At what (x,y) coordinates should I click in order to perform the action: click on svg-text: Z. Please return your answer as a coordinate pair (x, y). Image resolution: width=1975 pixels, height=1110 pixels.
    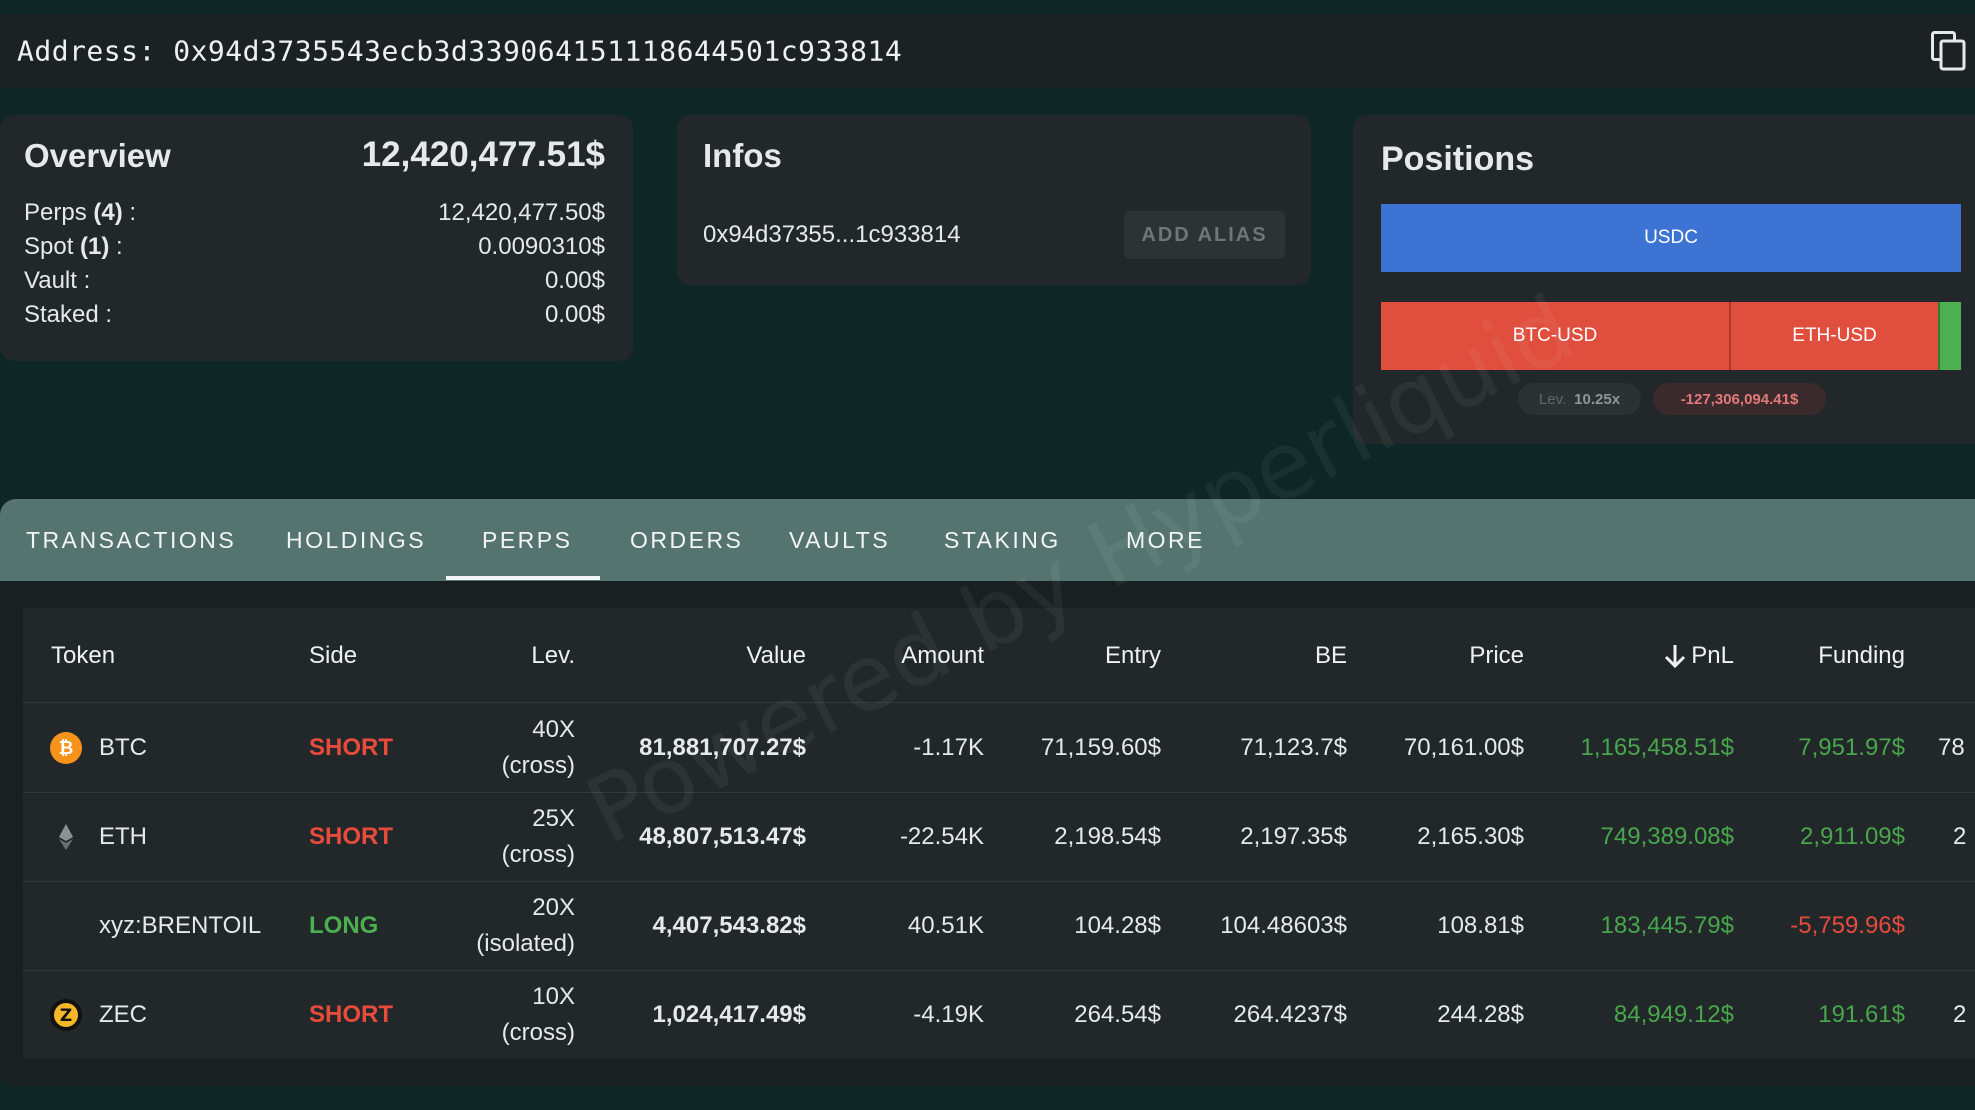
    Looking at the image, I should click on (66, 1016).